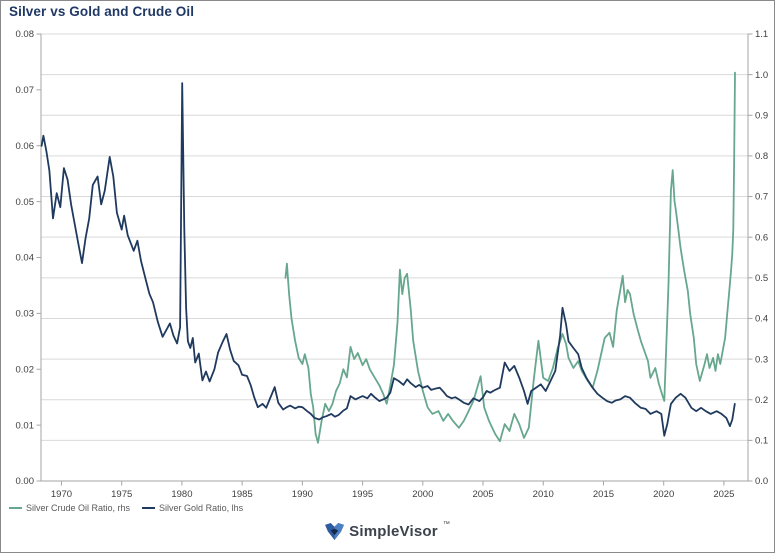  Describe the element at coordinates (761, 34) in the screenshot. I see `svg-text: 1.1` at that location.